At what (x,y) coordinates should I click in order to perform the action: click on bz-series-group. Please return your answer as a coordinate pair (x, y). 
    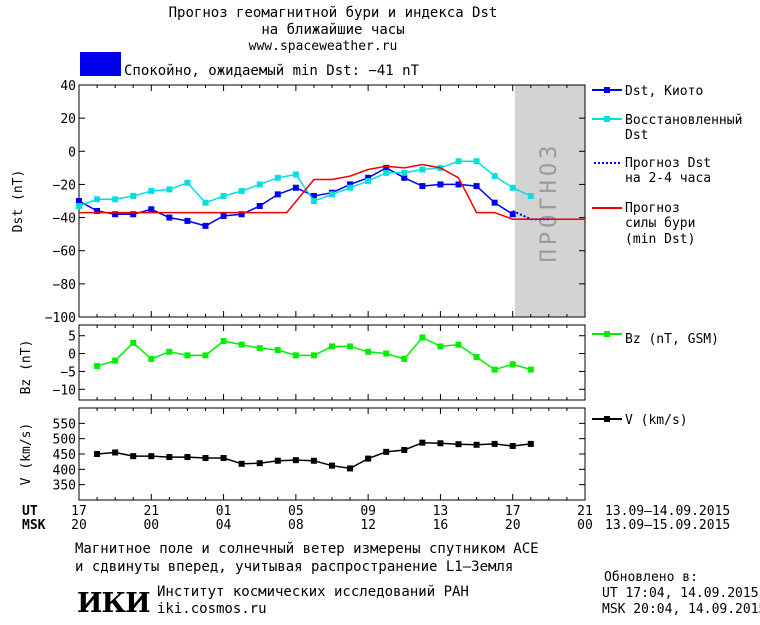
    Looking at the image, I should click on (314, 353).